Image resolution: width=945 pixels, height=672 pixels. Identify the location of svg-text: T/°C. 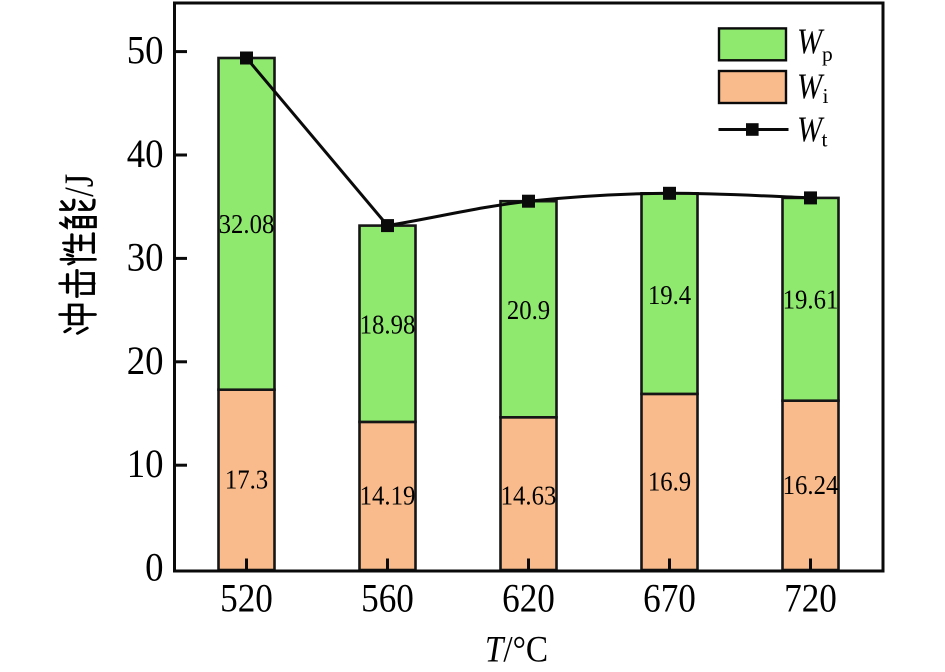
(516, 649).